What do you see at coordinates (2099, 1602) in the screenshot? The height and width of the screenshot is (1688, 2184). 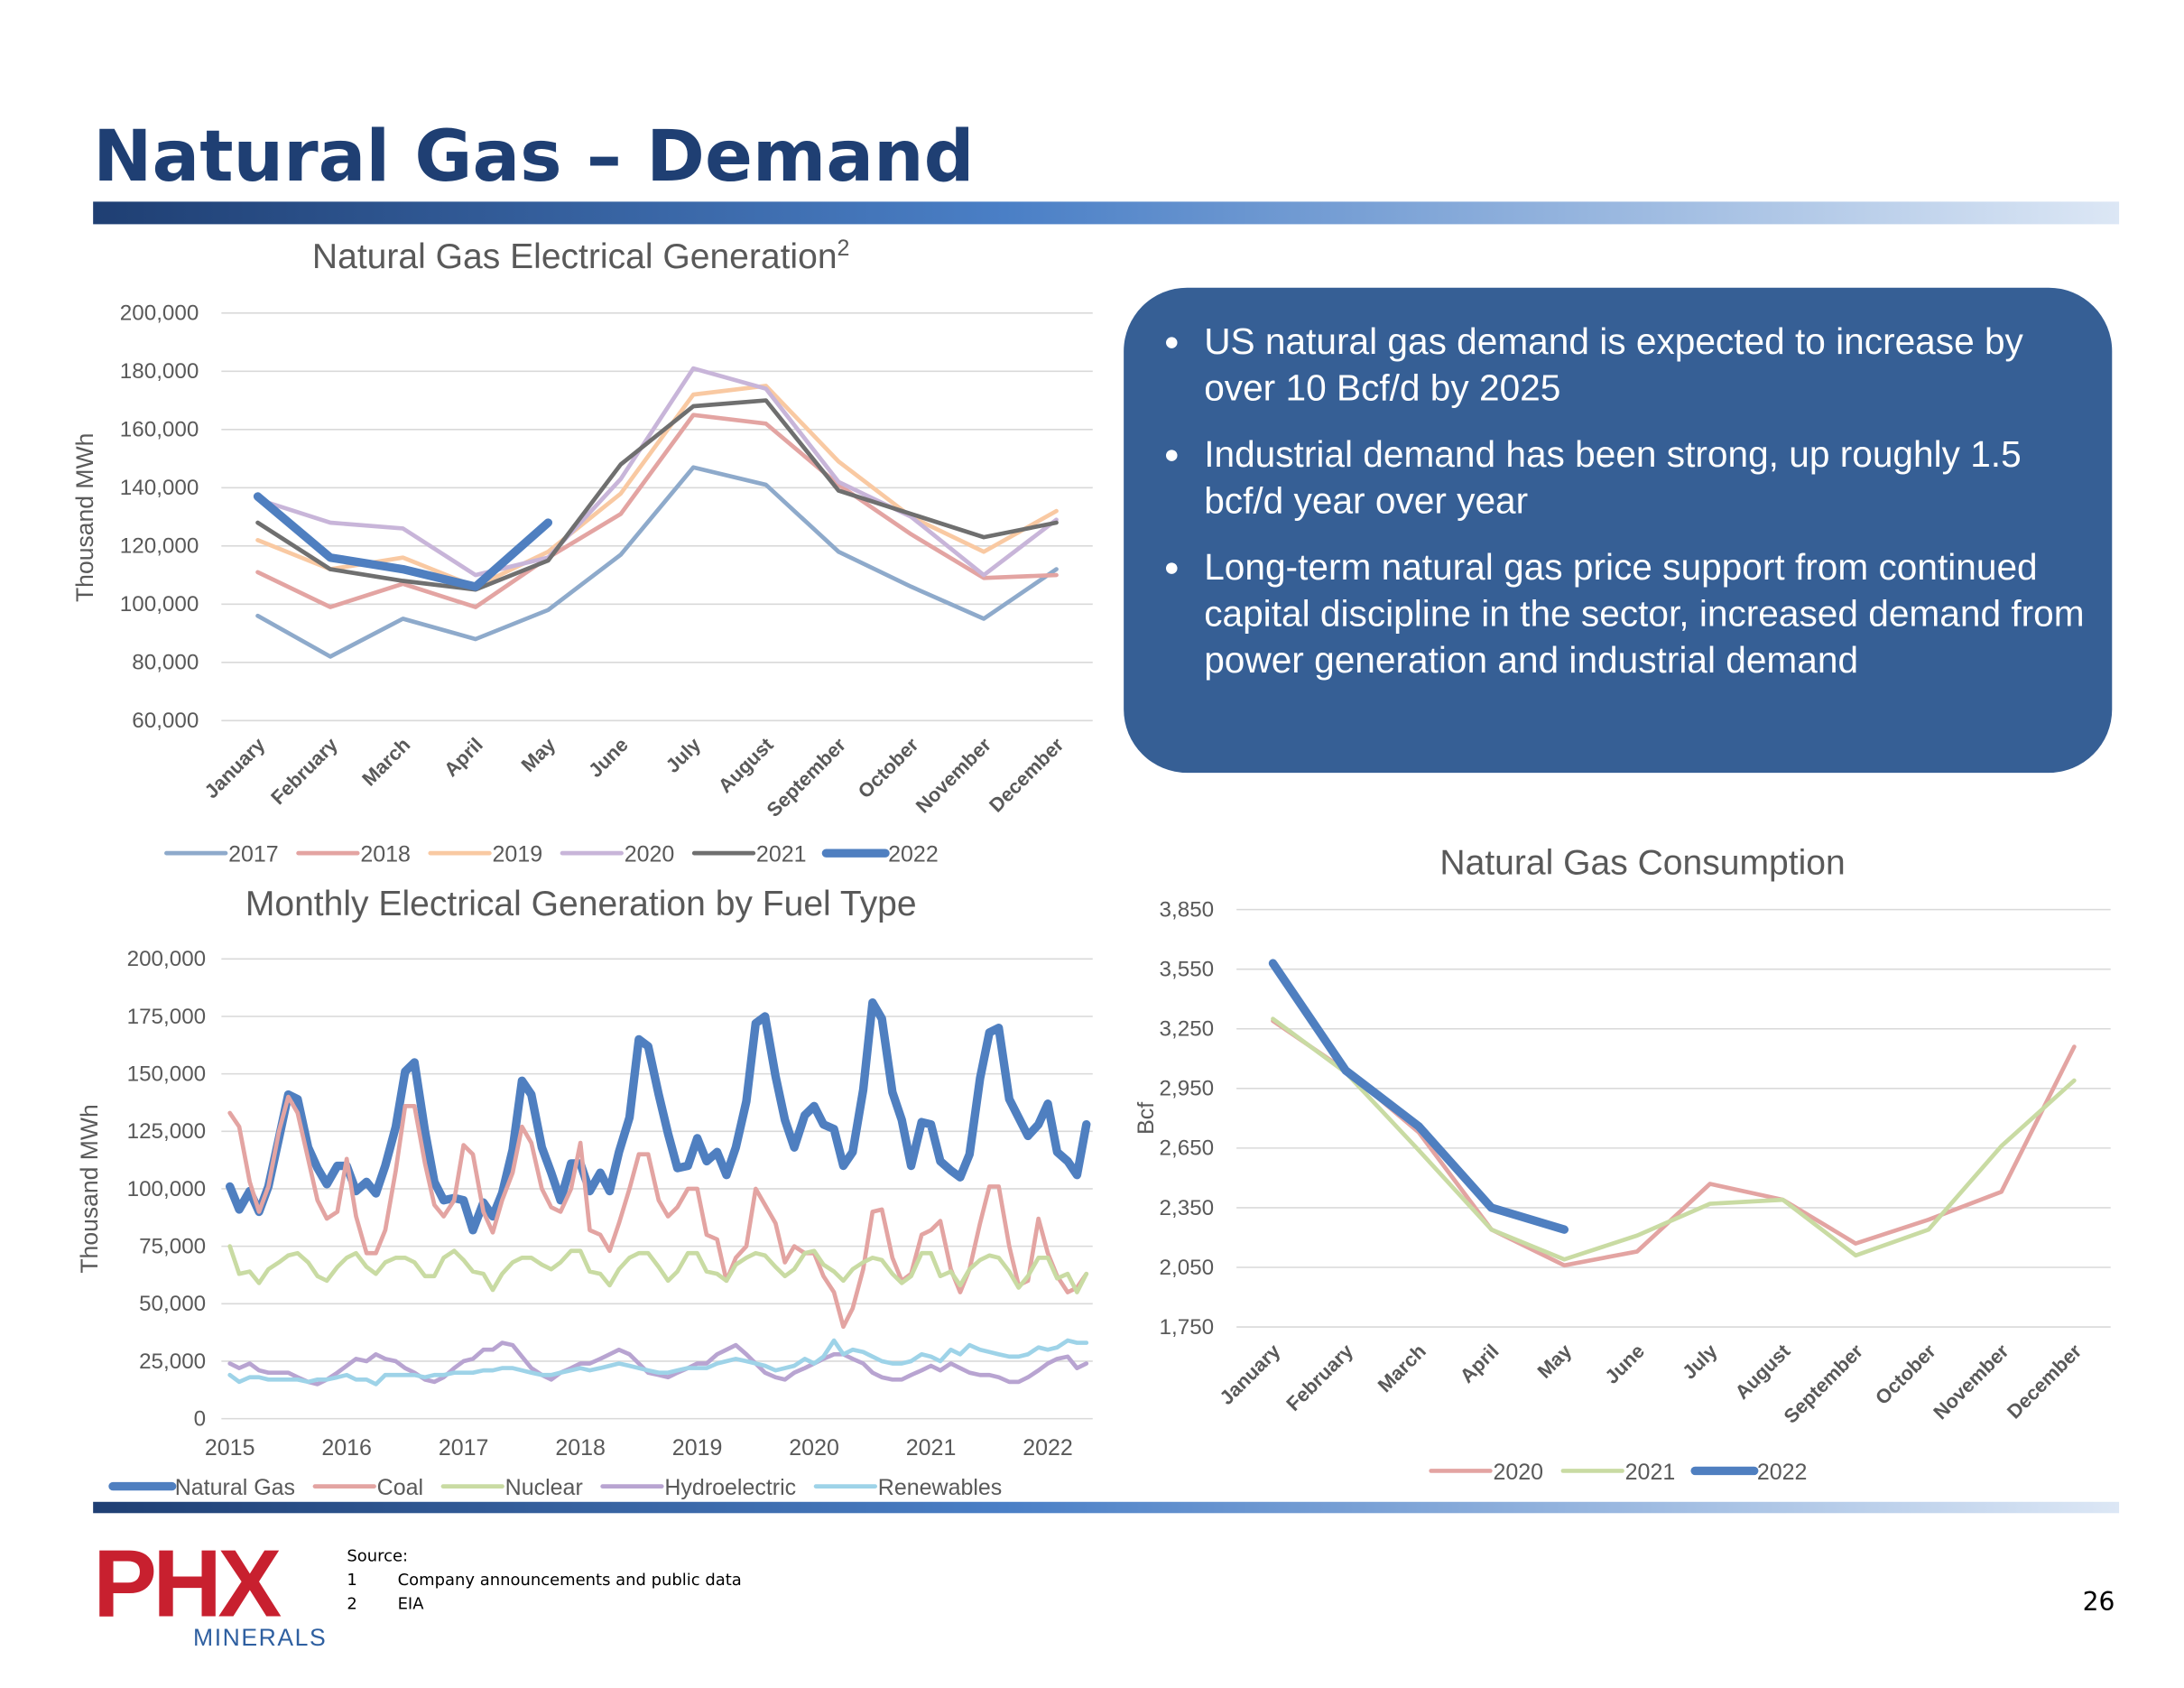 I see `page-number: 26` at bounding box center [2099, 1602].